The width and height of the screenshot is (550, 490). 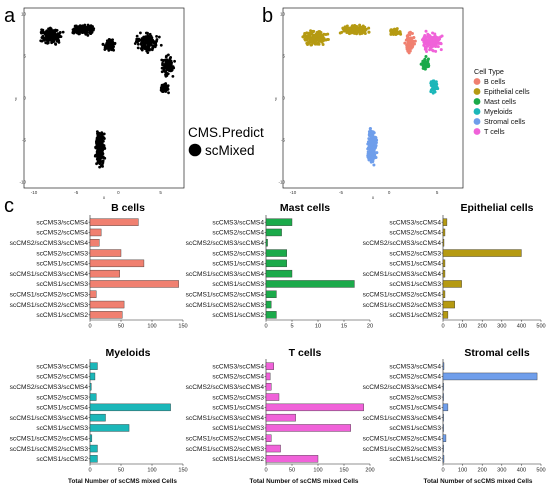 What do you see at coordinates (370, 327) in the screenshot?
I see `x-tick-label: 20` at bounding box center [370, 327].